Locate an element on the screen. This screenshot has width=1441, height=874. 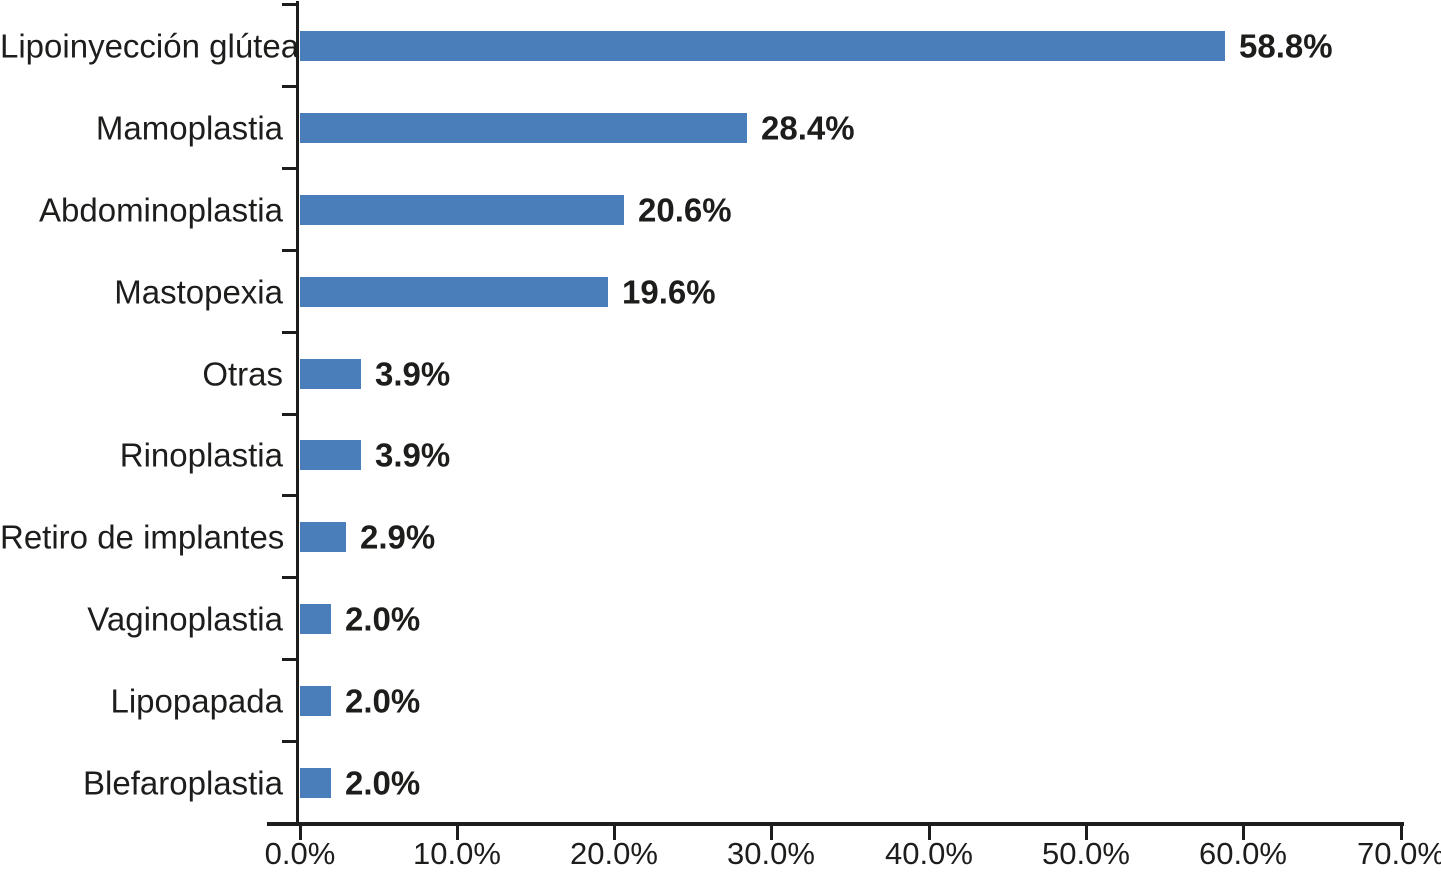
category-label: Mamoplastia is located at coordinates (189, 128).